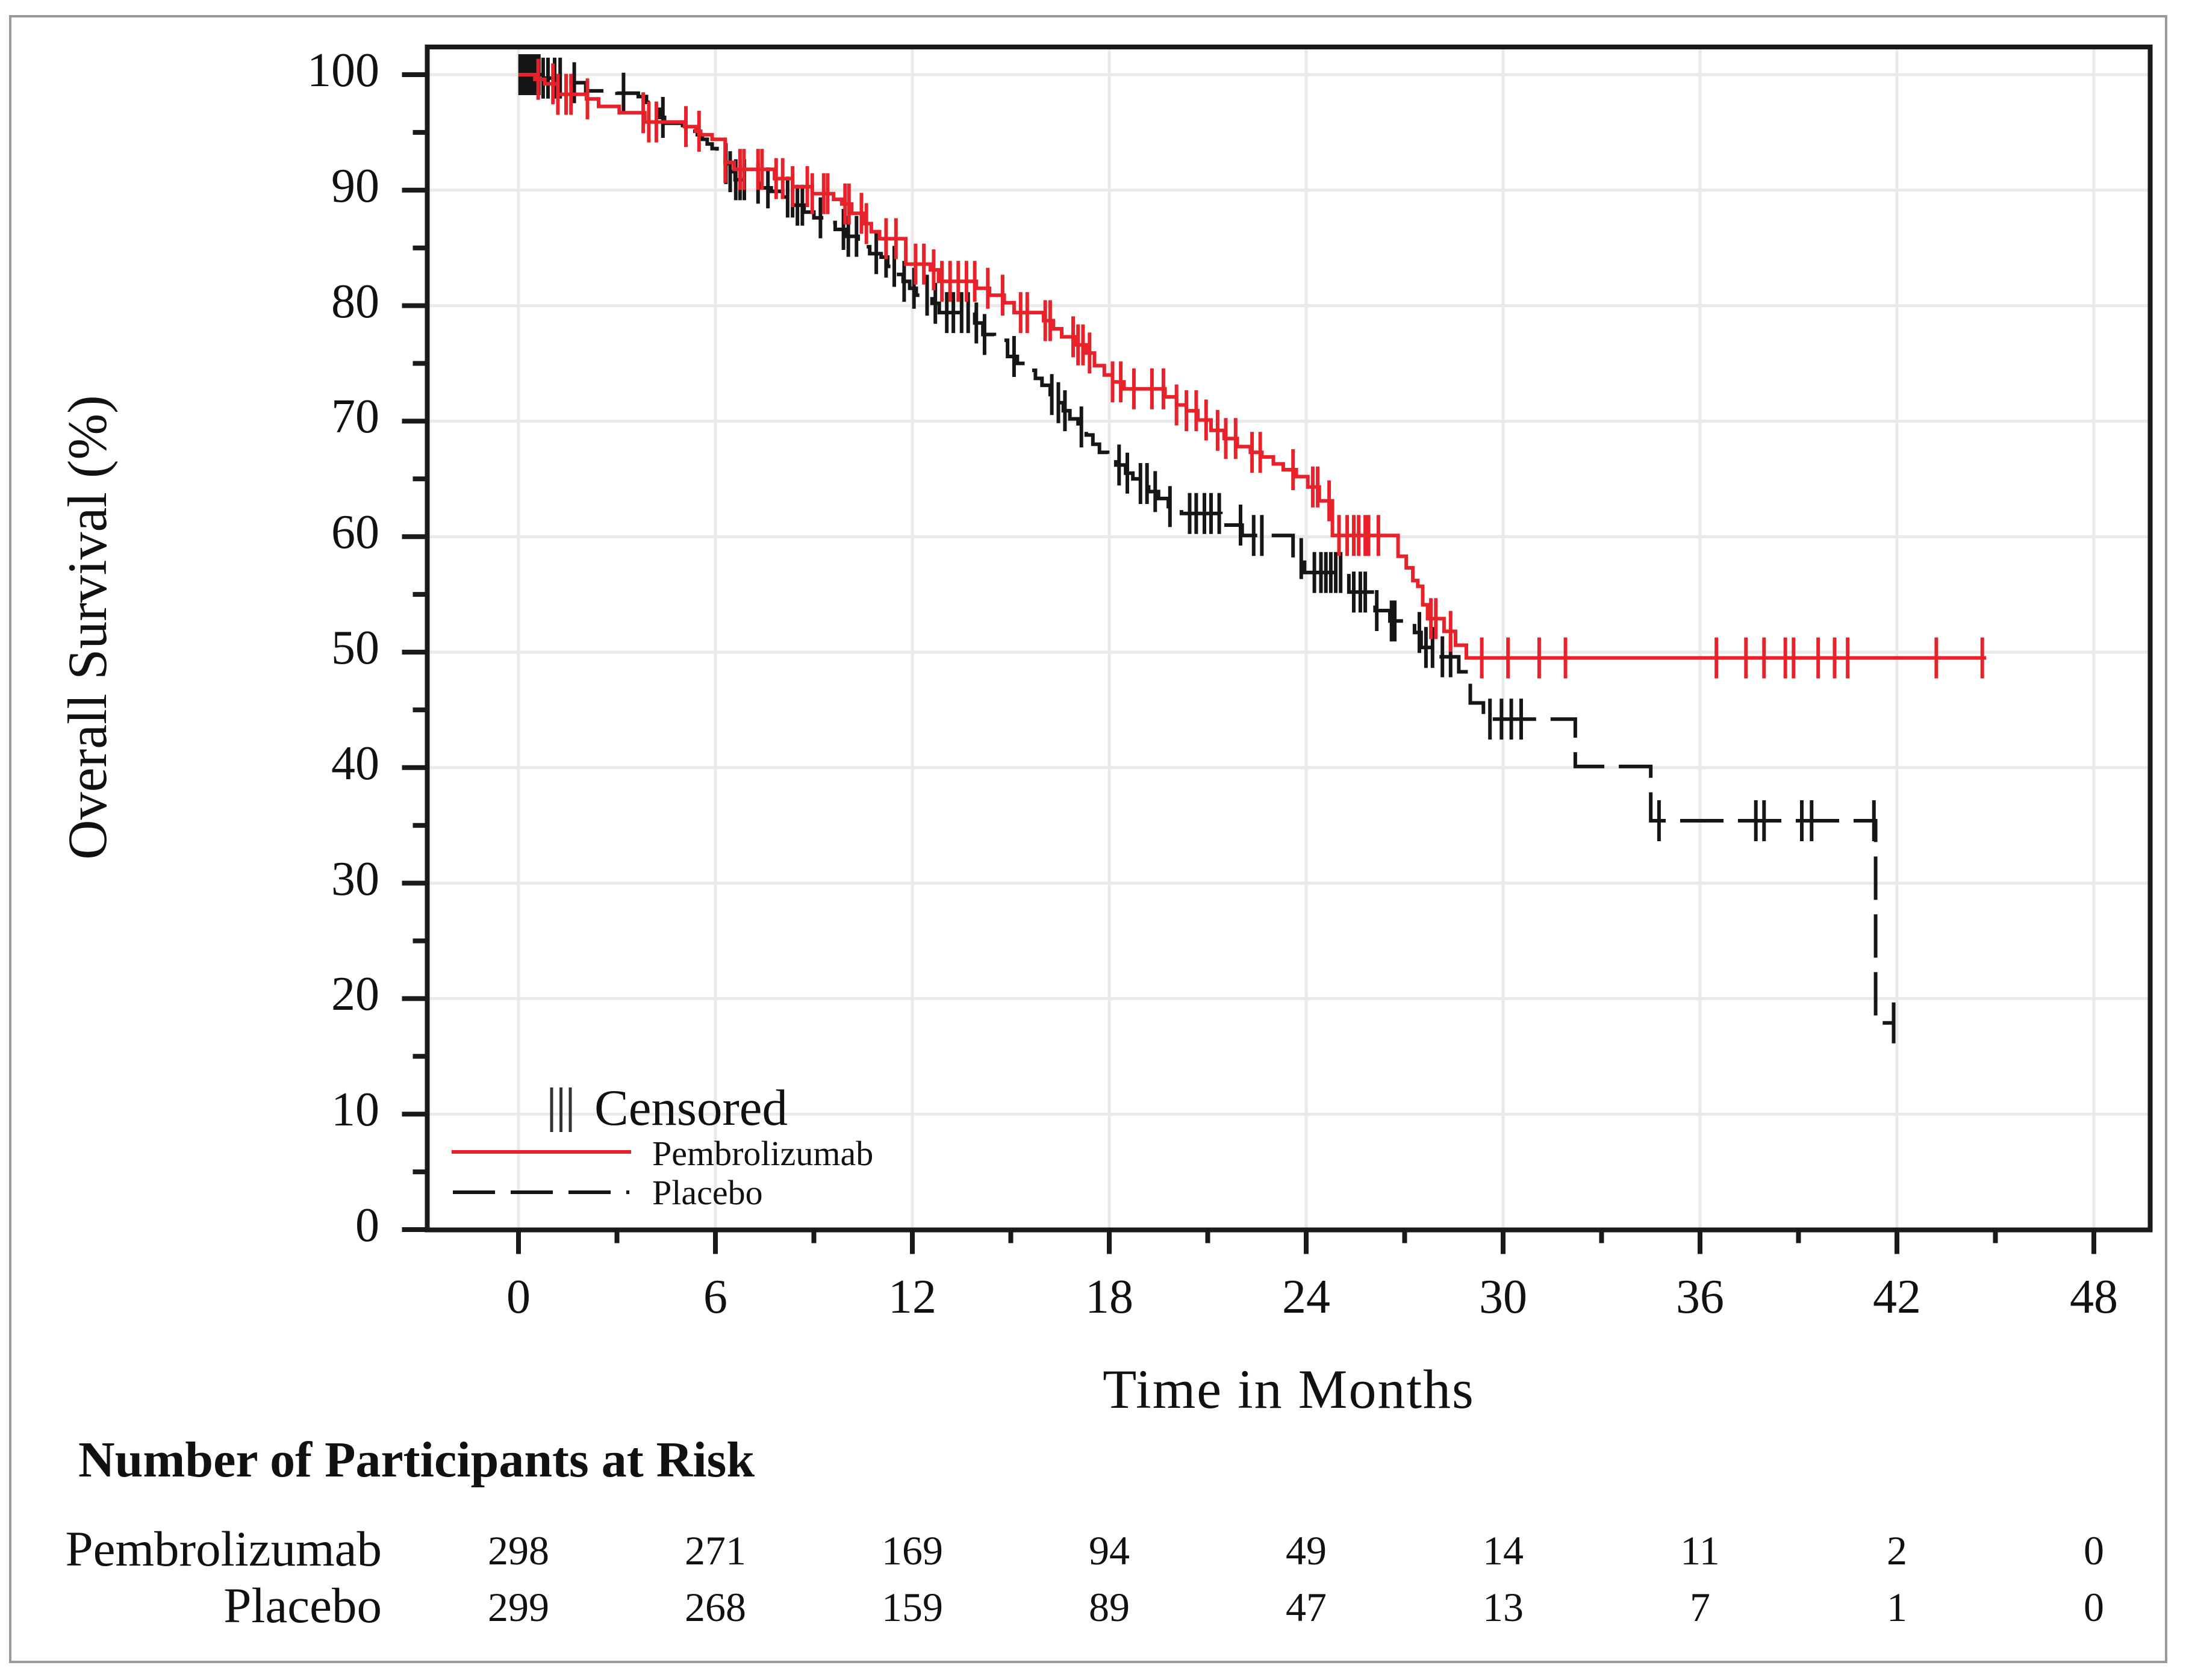 The height and width of the screenshot is (1680, 2186). What do you see at coordinates (1504, 1607) in the screenshot?
I see `svg-text: 13` at bounding box center [1504, 1607].